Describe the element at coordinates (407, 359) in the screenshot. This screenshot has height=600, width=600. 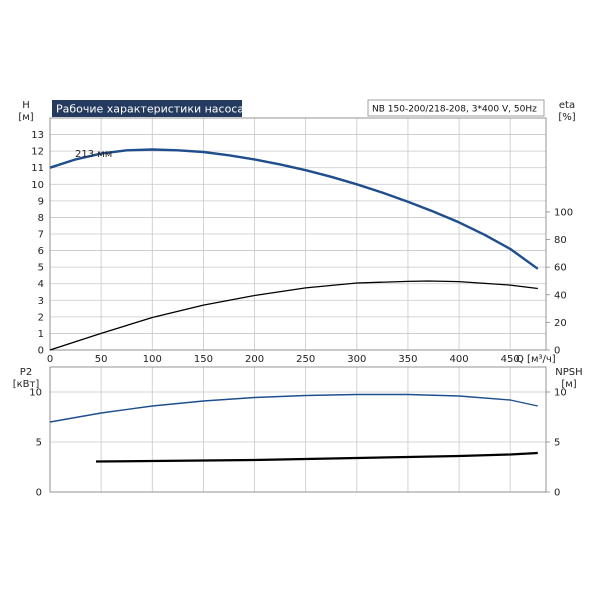
I see `x-tick-label: 350` at that location.